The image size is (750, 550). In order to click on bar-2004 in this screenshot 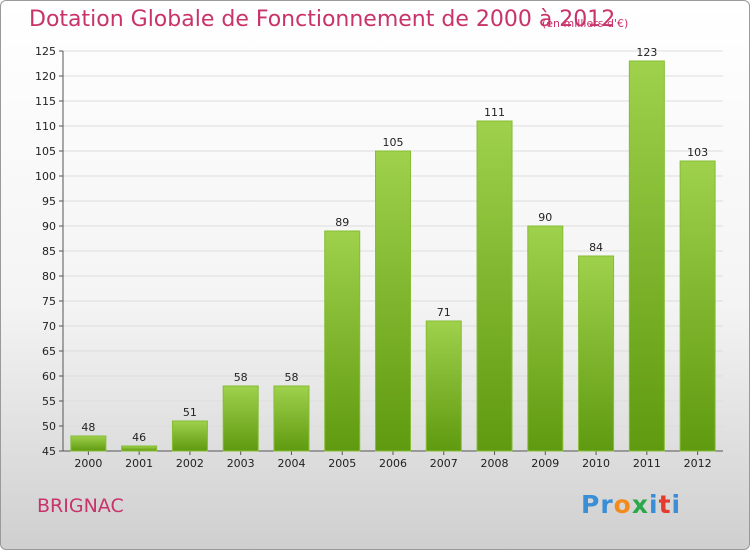, I will do `click(291, 418)`.